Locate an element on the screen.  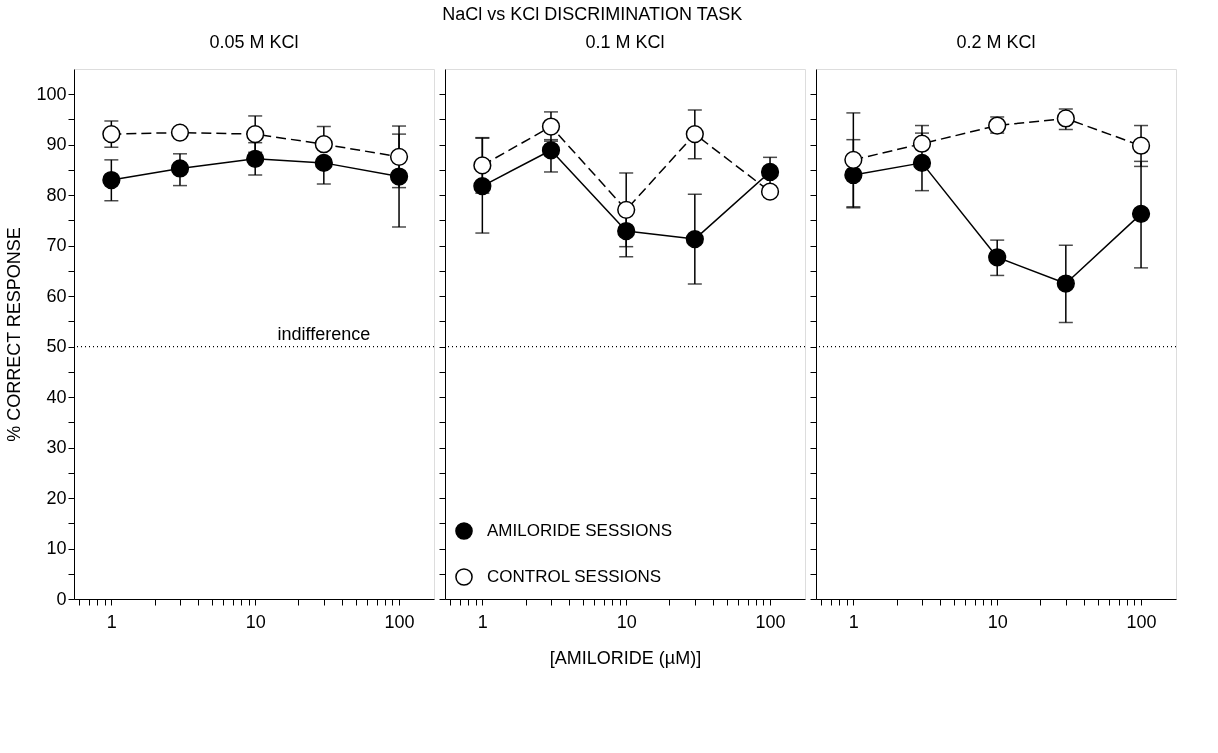
annotation: indifference is located at coordinates (324, 333).